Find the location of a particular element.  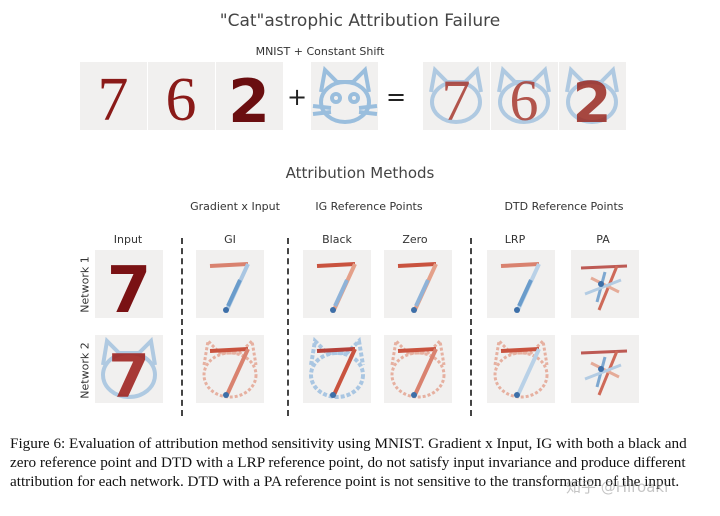

equals-sign: = is located at coordinates (396, 97).